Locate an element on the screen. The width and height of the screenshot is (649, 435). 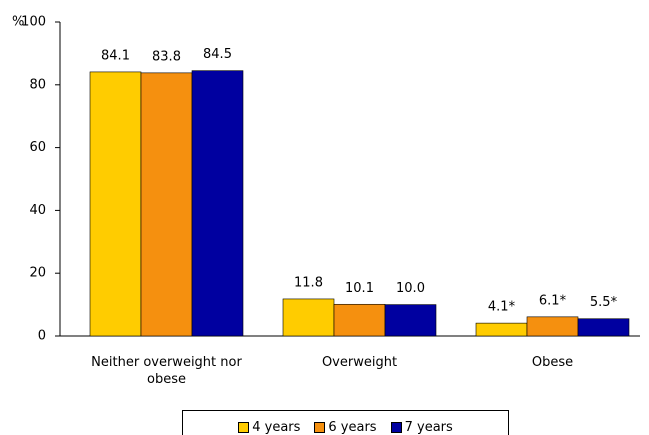
y-axis-label: % is located at coordinates (18, 22).